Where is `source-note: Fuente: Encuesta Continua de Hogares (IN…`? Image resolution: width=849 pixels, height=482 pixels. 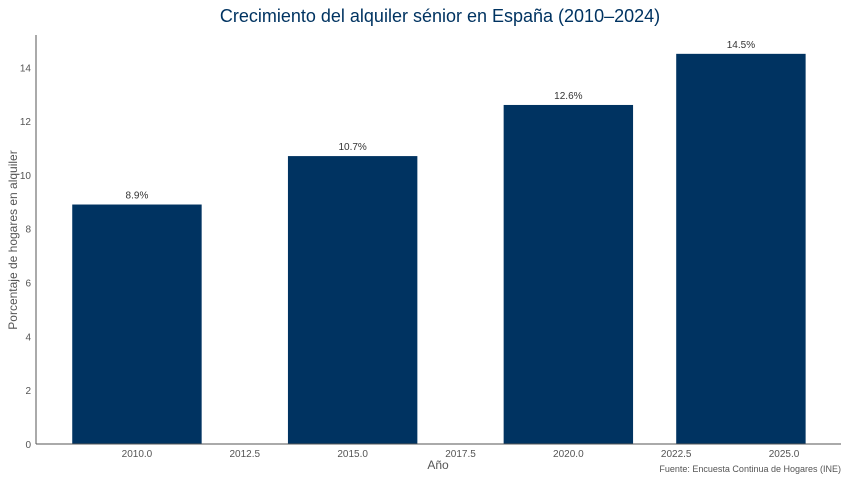 source-note: Fuente: Encuesta Continua de Hogares (IN… is located at coordinates (750, 469).